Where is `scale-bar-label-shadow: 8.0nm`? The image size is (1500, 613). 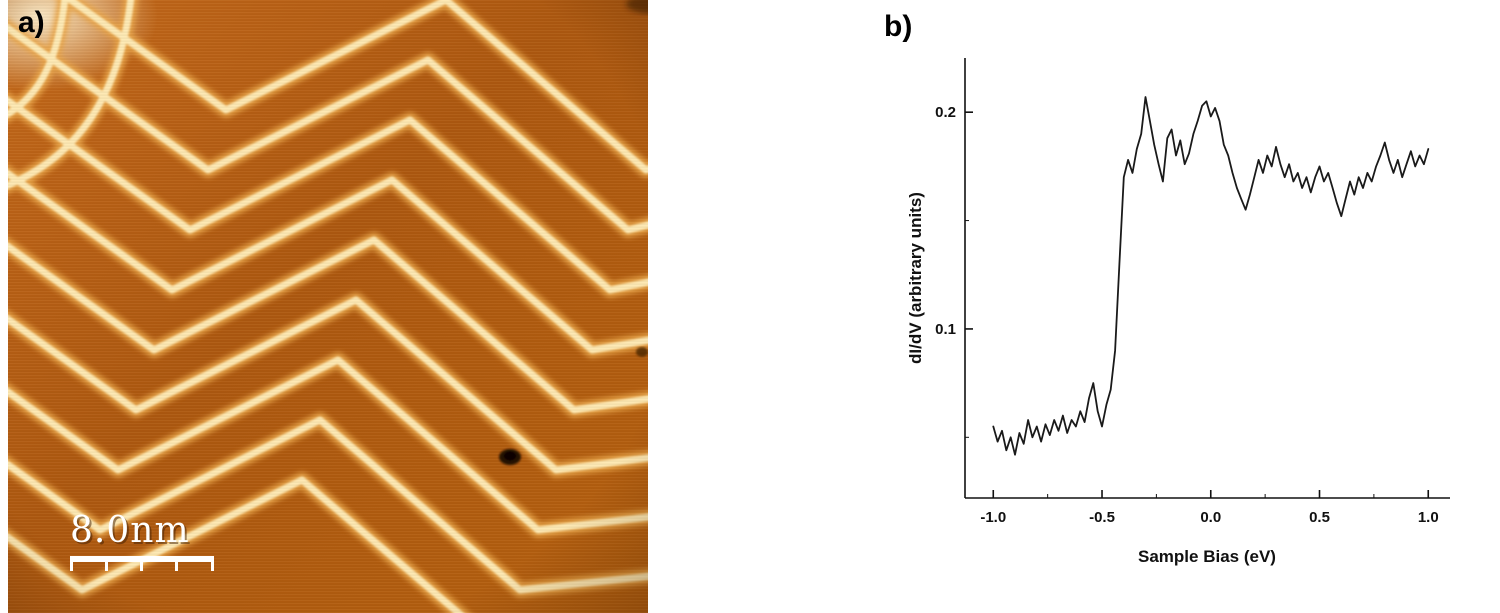 scale-bar-label-shadow: 8.0nm is located at coordinates (132, 532).